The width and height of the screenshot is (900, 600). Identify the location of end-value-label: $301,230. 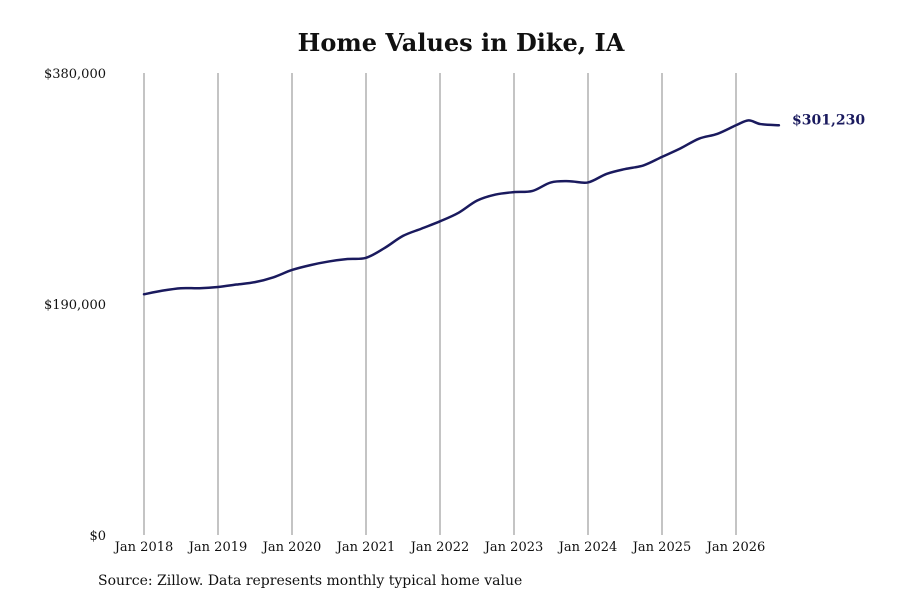
(828, 120).